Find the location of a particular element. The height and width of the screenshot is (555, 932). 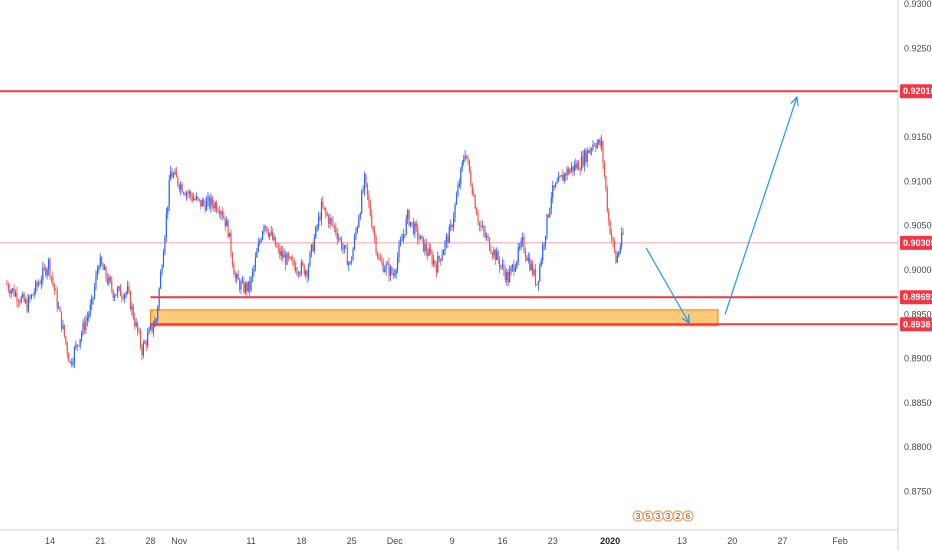

x-tick-label: 28 is located at coordinates (151, 541).